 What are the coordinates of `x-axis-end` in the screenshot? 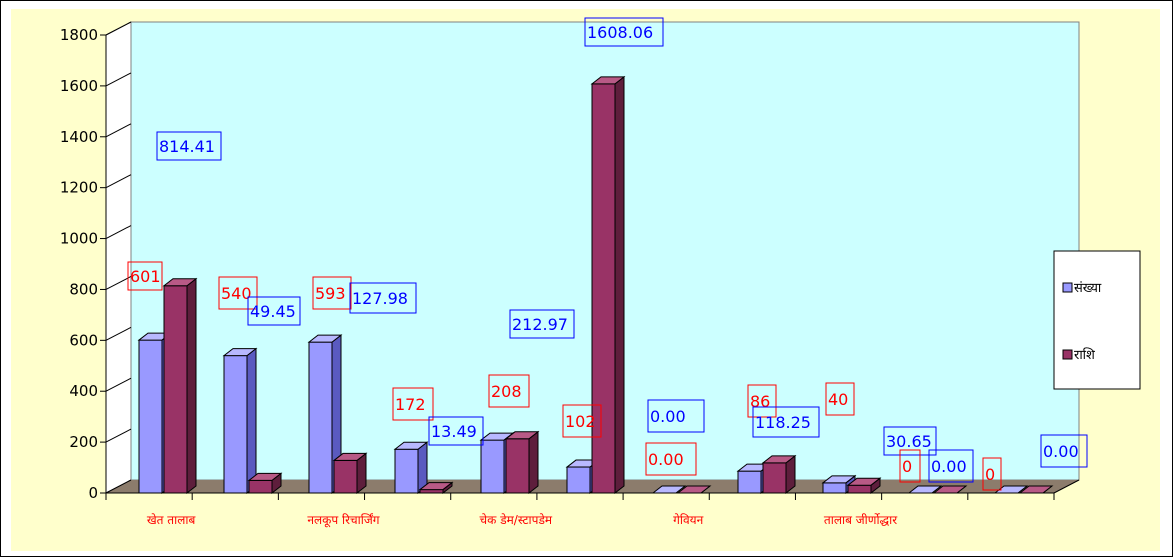 It's located at (1066, 486).